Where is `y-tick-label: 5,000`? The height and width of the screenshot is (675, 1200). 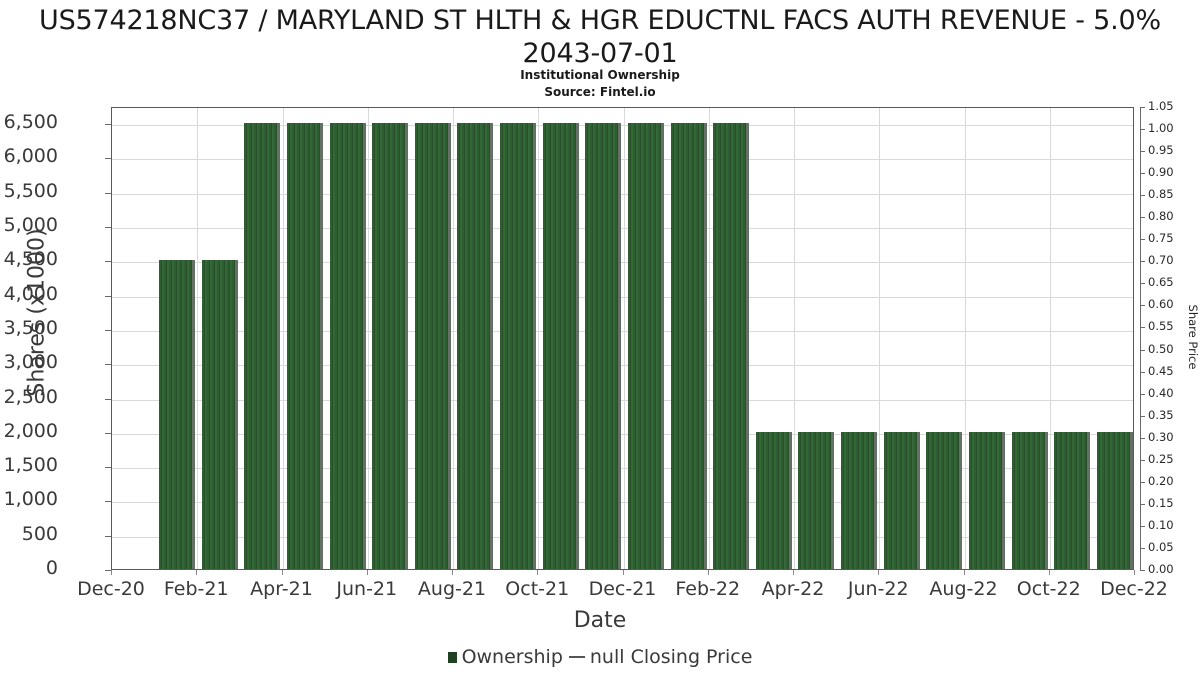
y-tick-label: 5,000 is located at coordinates (30, 225).